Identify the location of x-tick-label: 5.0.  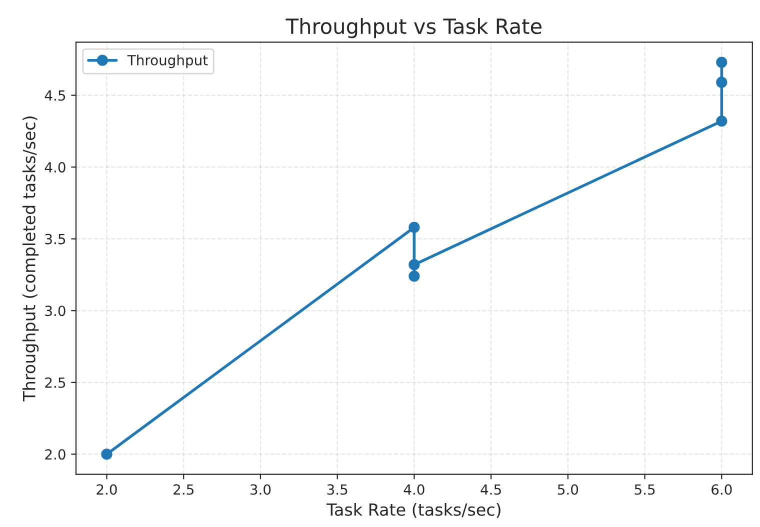
(568, 489).